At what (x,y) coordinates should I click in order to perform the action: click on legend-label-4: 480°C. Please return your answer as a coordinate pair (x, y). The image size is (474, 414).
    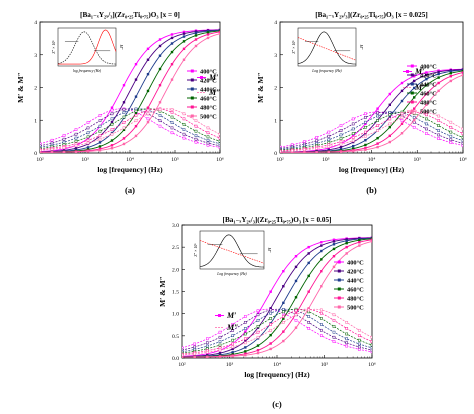
    Looking at the image, I should click on (355, 298).